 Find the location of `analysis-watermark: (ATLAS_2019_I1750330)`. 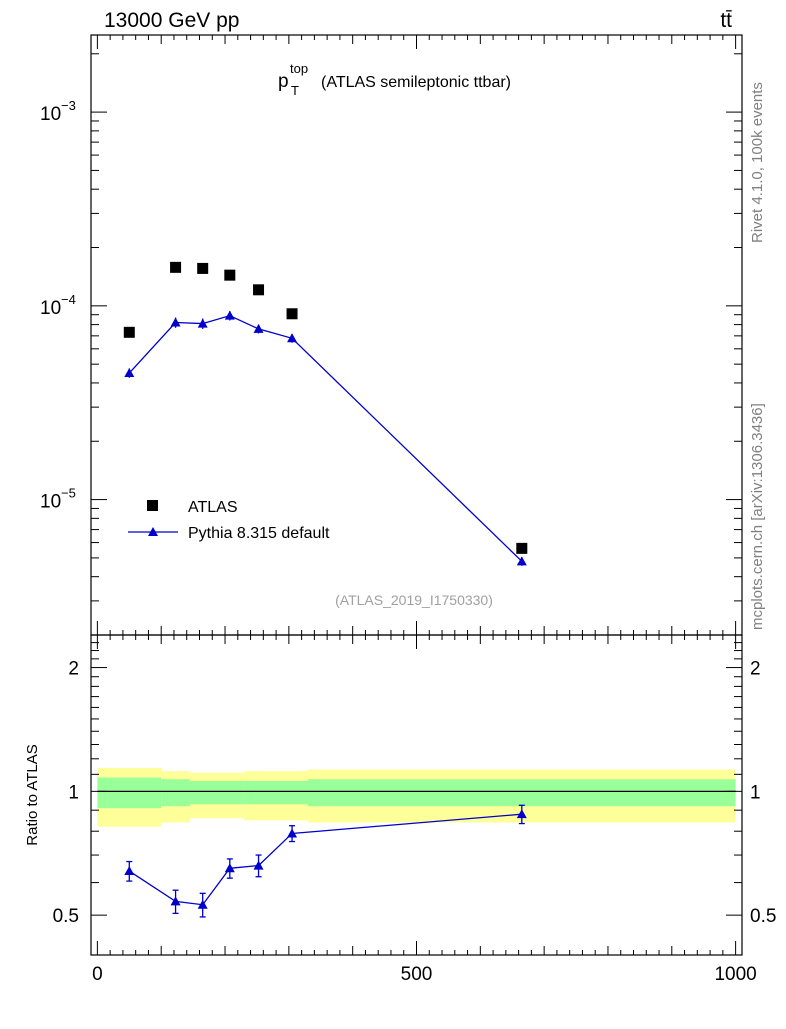

analysis-watermark: (ATLAS_2019_I1750330) is located at coordinates (414, 600).